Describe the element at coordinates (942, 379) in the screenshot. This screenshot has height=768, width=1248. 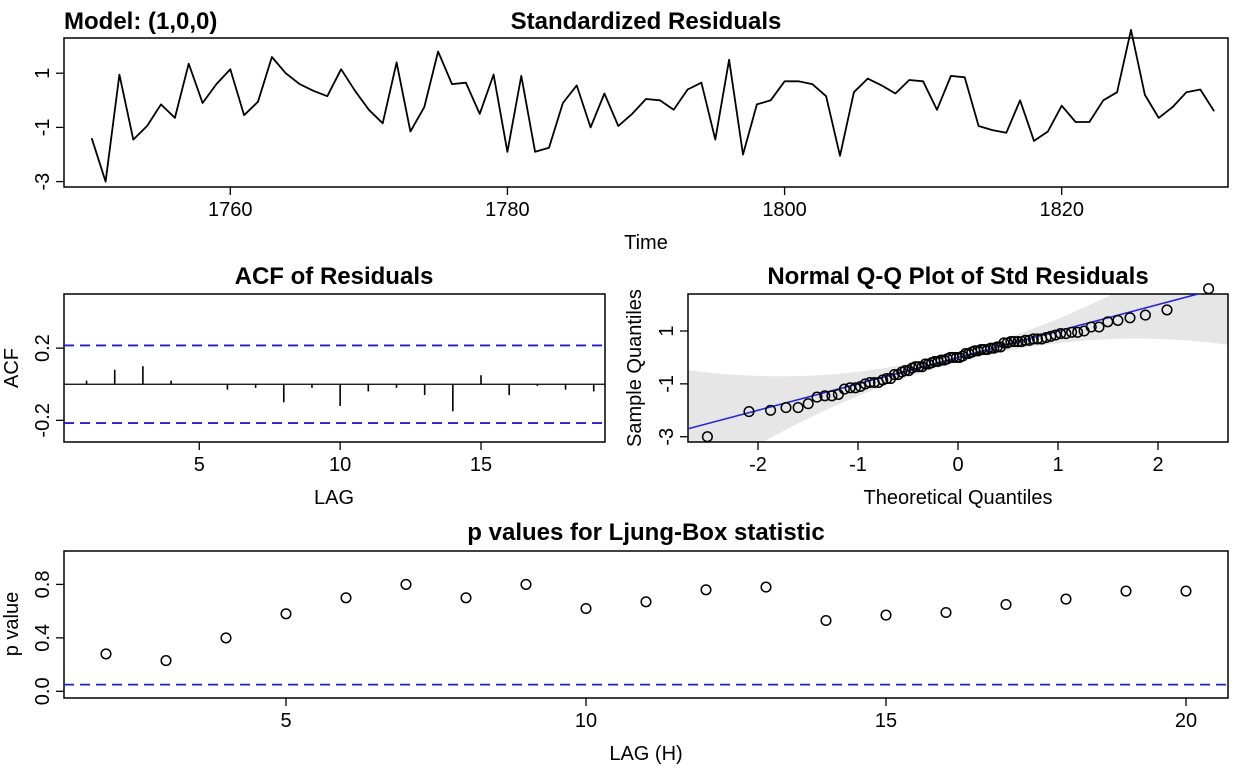
I see `qq-panel: -2 -1 0 1 2 -3 -1 1` at that location.